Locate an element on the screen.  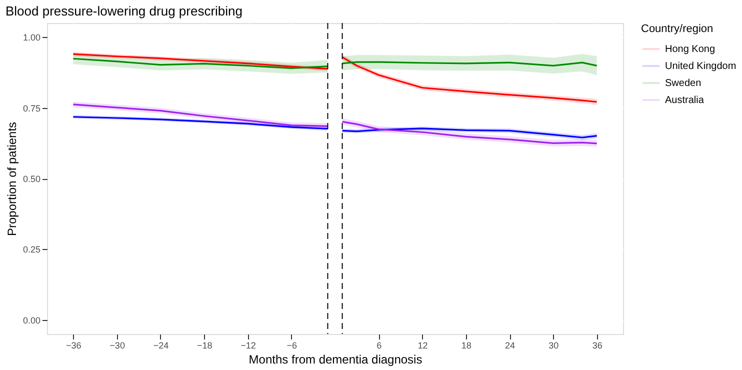
y-tick-label: 0.50 is located at coordinates (31, 179).